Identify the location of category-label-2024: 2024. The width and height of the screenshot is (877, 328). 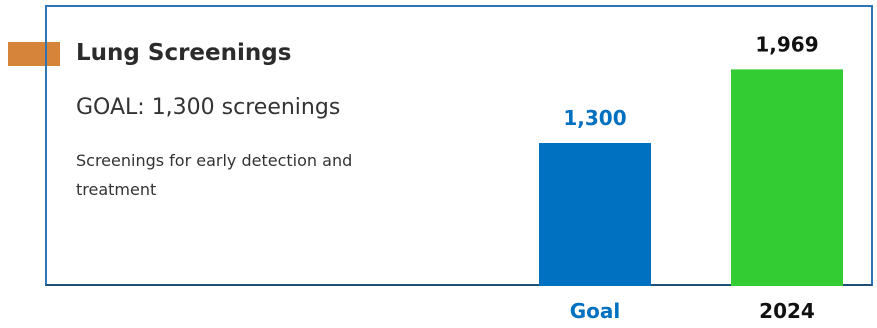
(787, 311).